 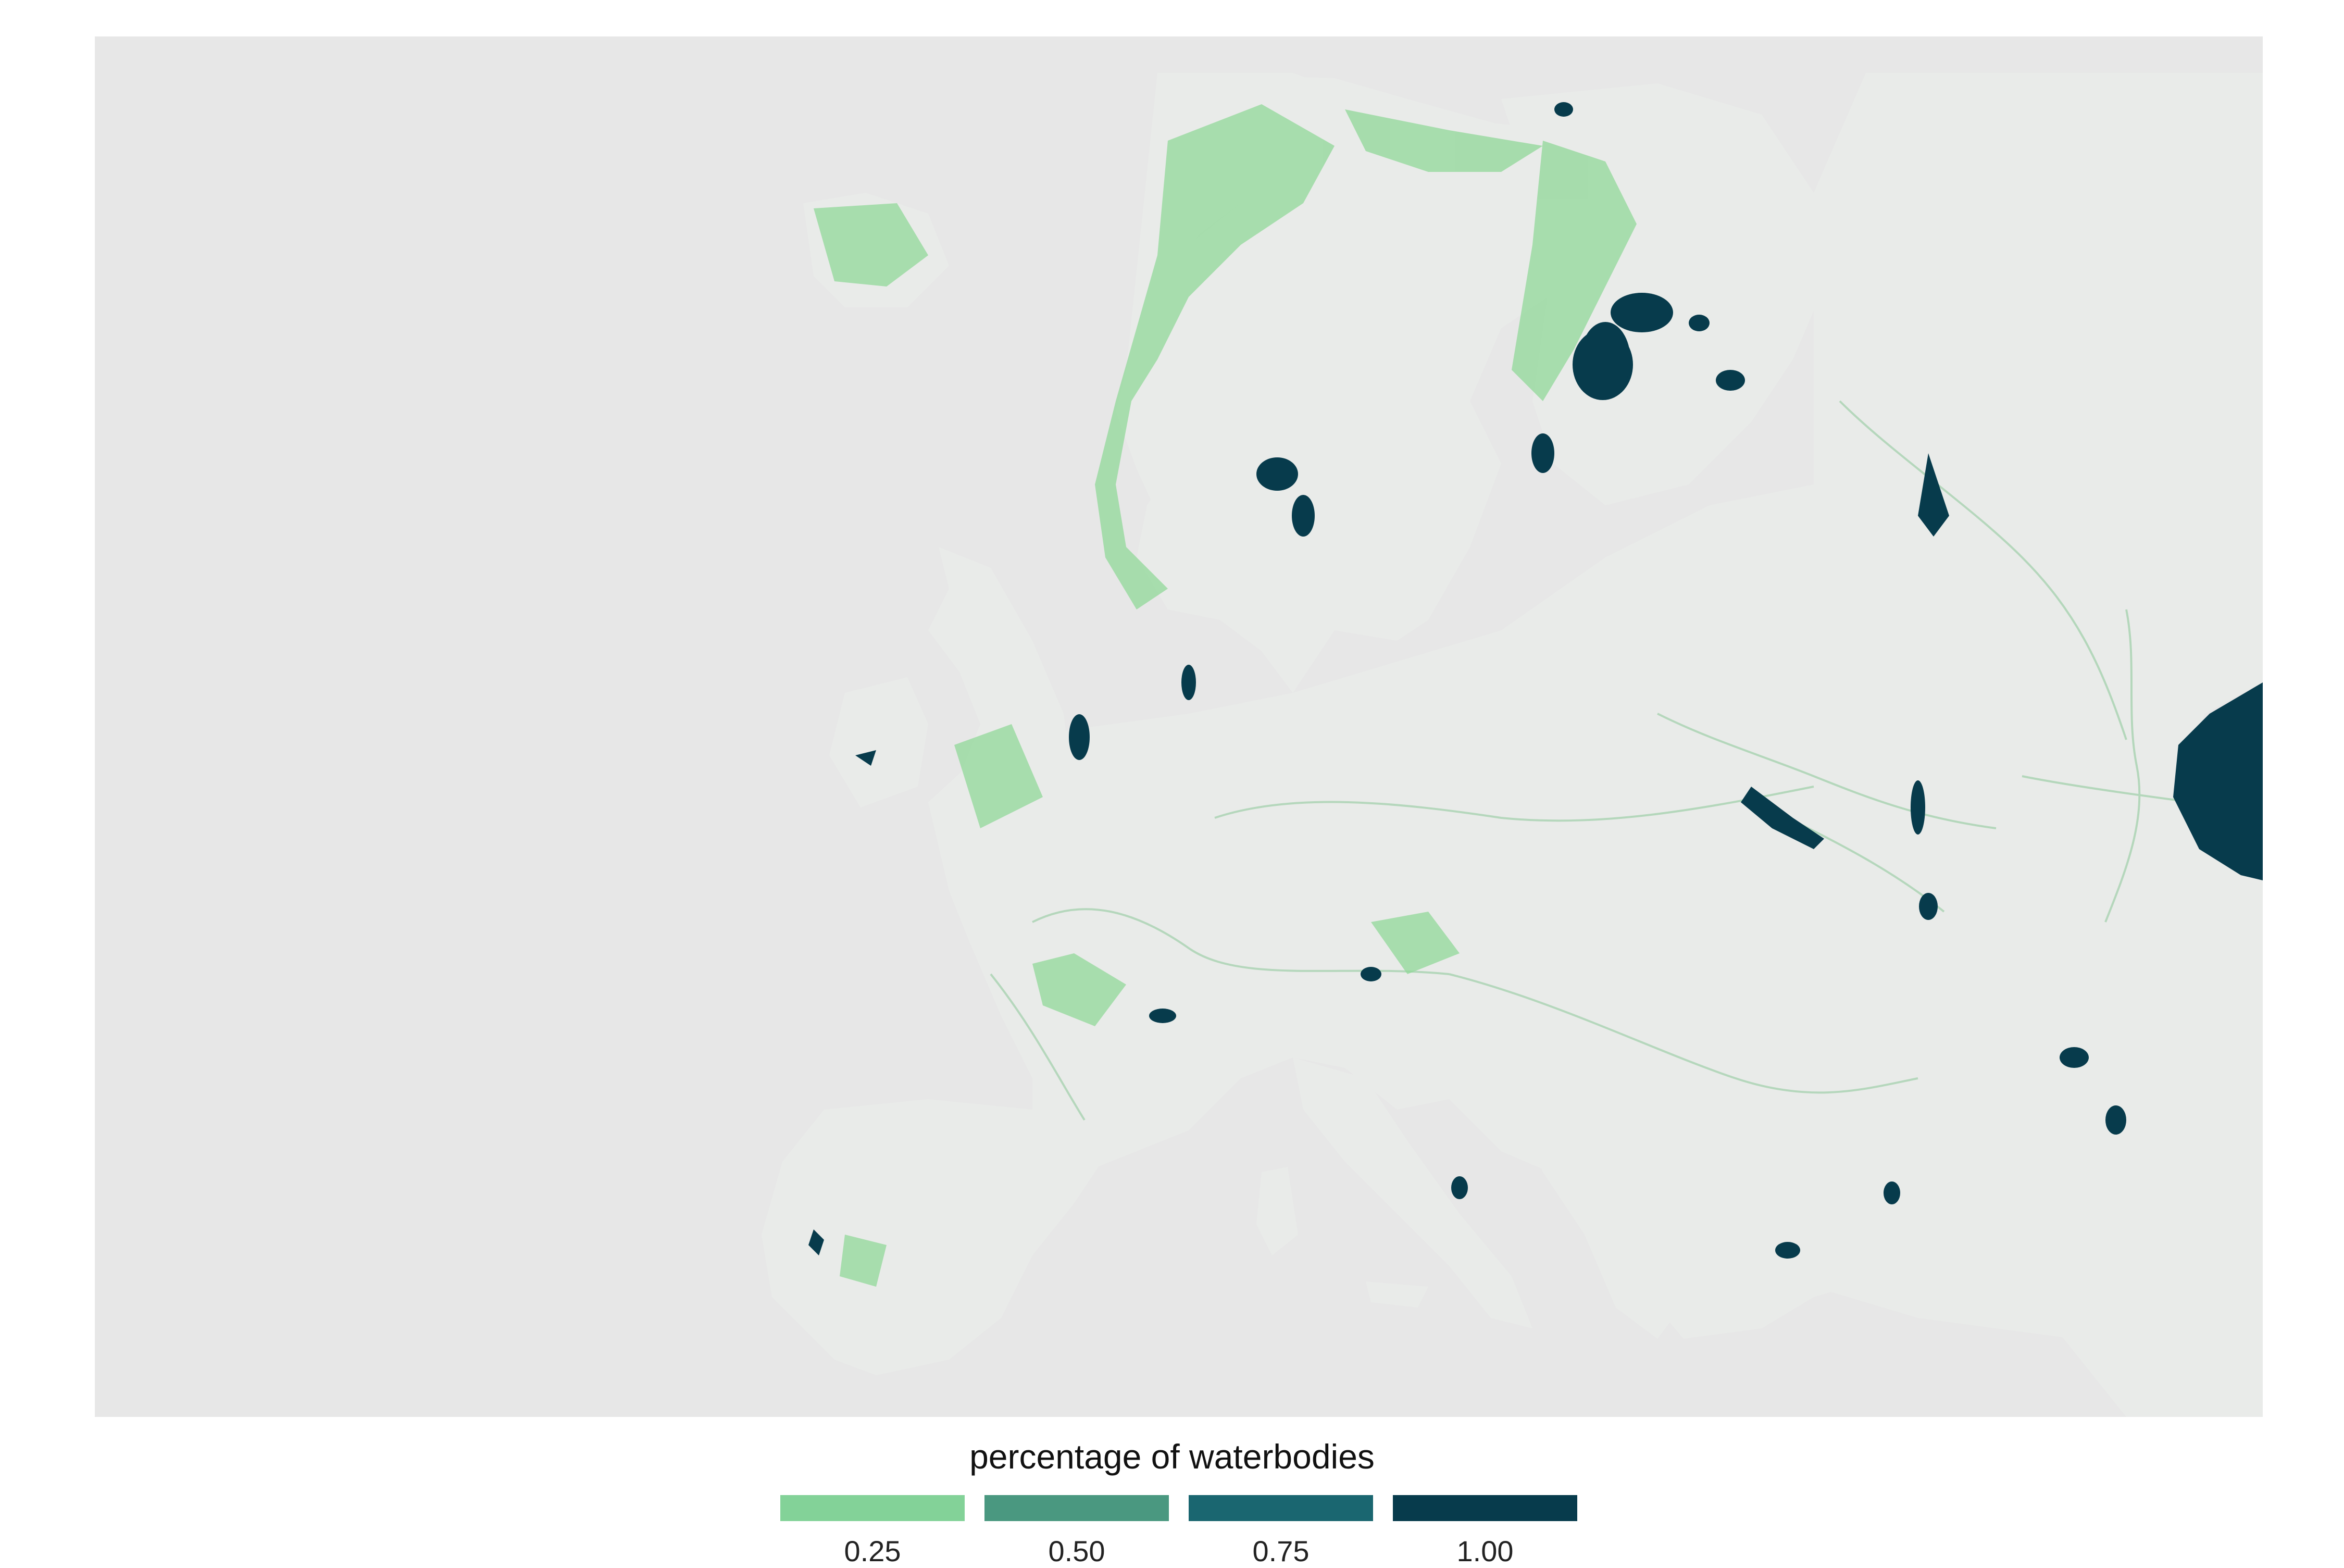 What do you see at coordinates (872, 1531) in the screenshot?
I see `legend-key-0.25: 0.25` at bounding box center [872, 1531].